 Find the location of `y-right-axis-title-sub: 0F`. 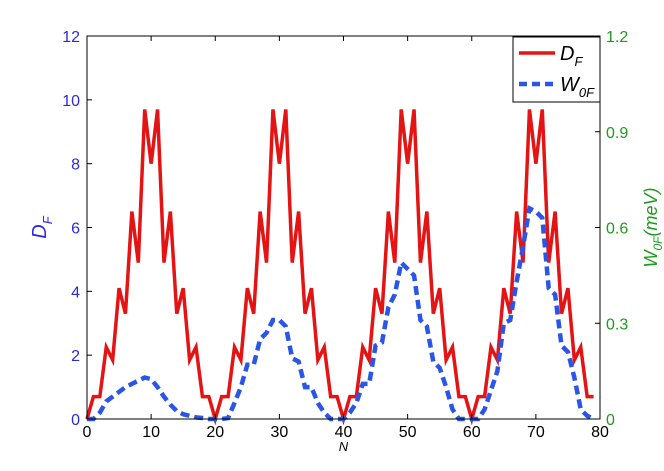

y-right-axis-title-sub: 0F is located at coordinates (657, 243).